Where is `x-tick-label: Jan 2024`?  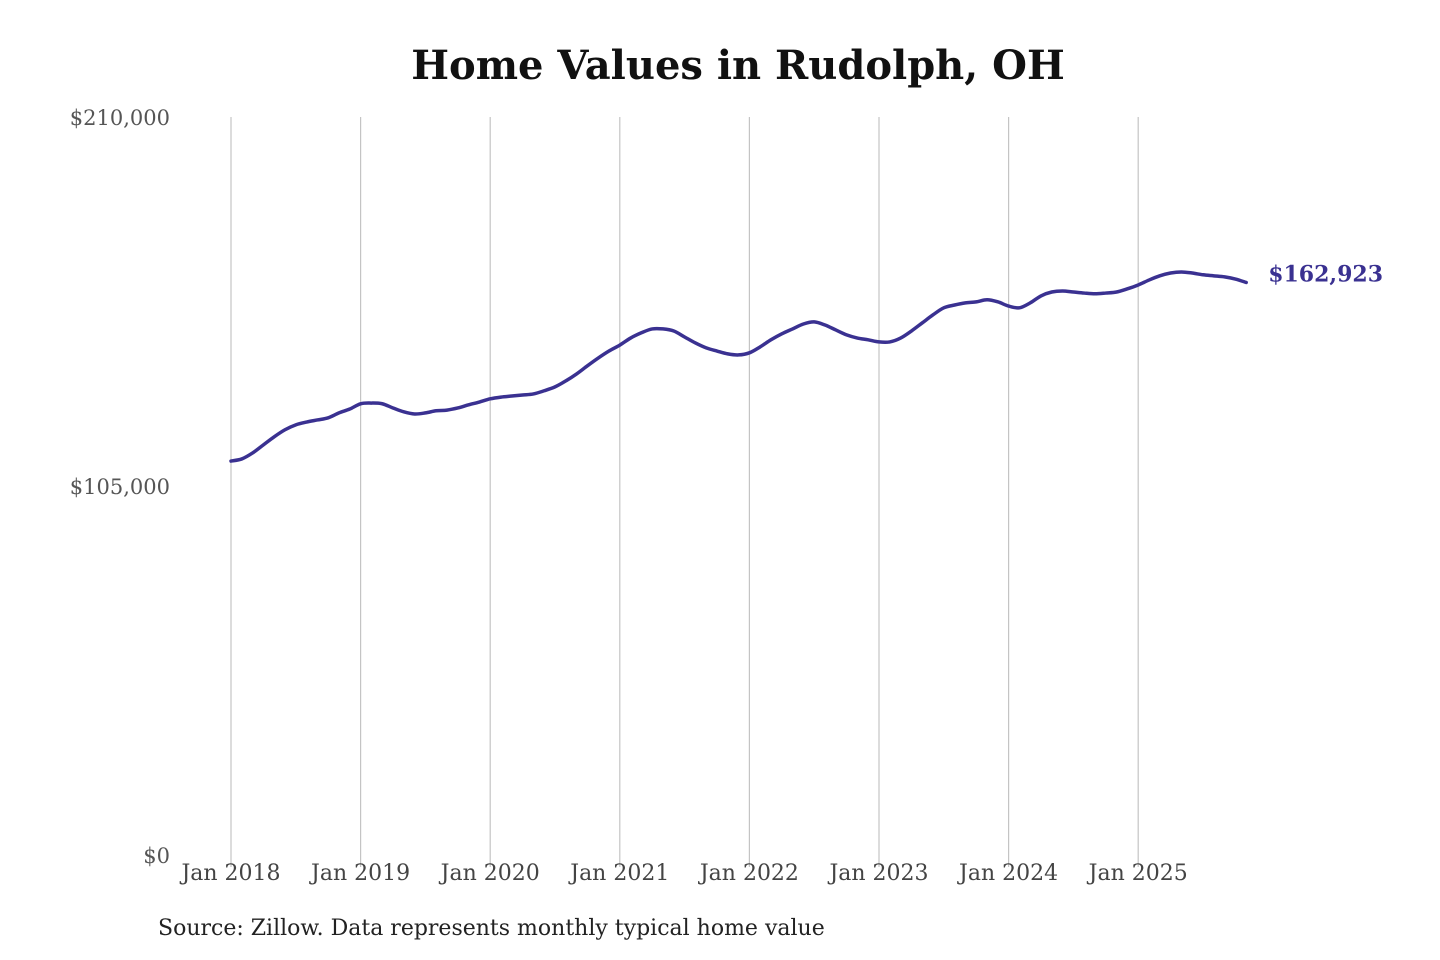
x-tick-label: Jan 2024 is located at coordinates (1007, 873).